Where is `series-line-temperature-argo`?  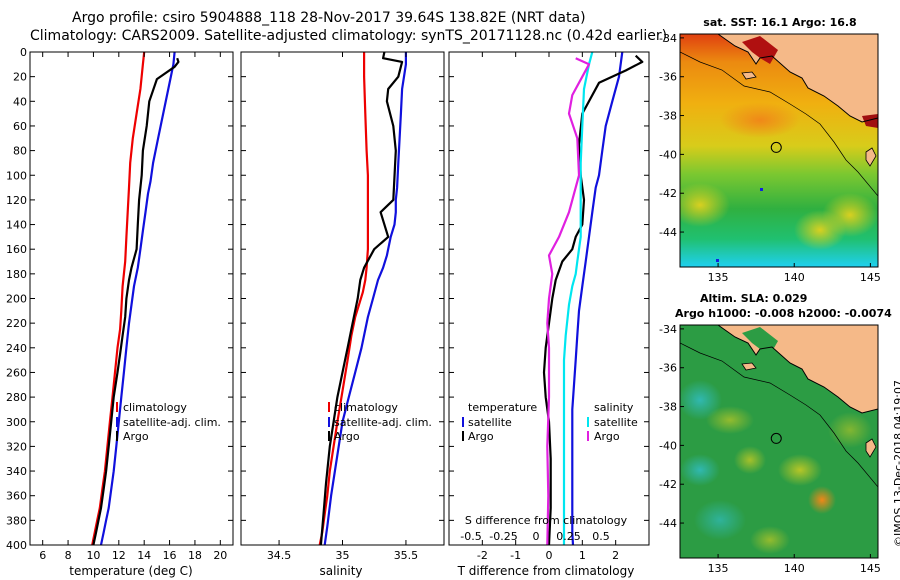
series-line-temperature-argo is located at coordinates (593, 300).